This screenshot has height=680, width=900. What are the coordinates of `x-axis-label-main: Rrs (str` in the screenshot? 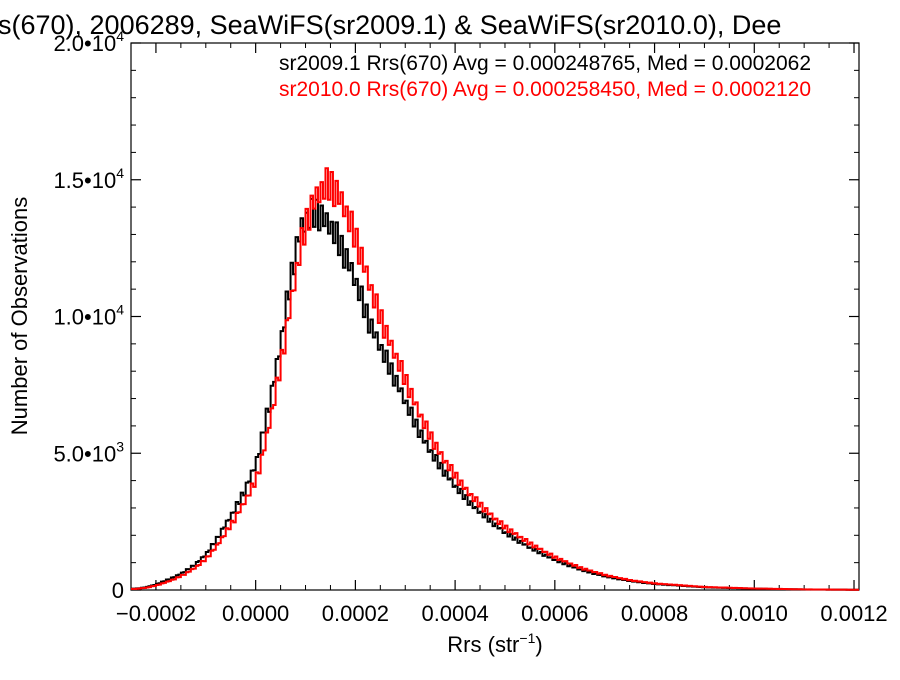 It's located at (483, 644).